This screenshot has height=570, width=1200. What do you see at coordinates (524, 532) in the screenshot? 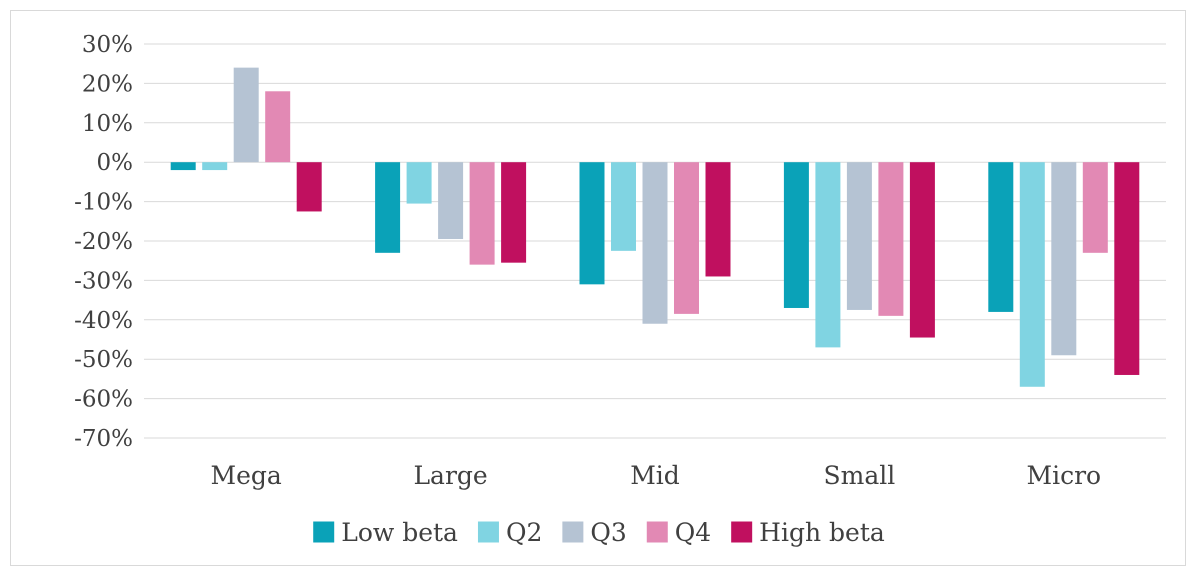
I see `legend-label: Q2` at bounding box center [524, 532].